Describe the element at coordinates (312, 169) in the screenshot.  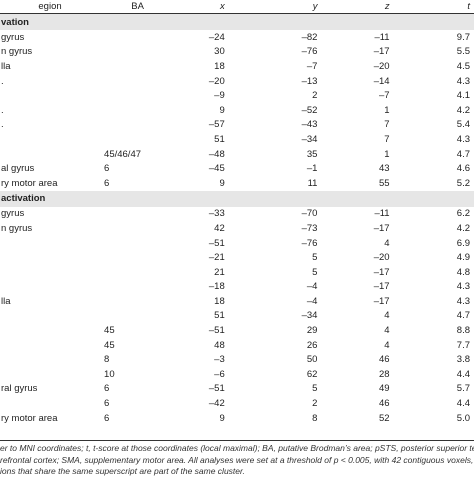
I see `cell: –1` at that location.